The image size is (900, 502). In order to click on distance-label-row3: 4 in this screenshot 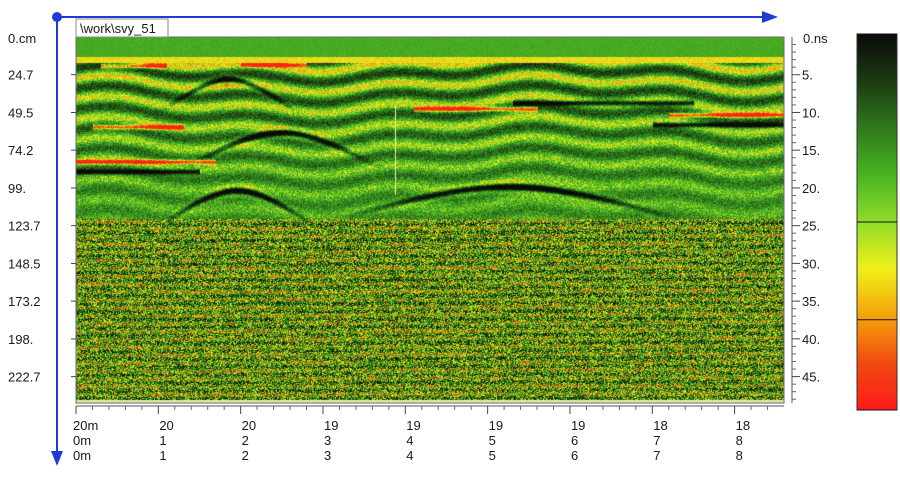, I will do `click(409, 455)`.